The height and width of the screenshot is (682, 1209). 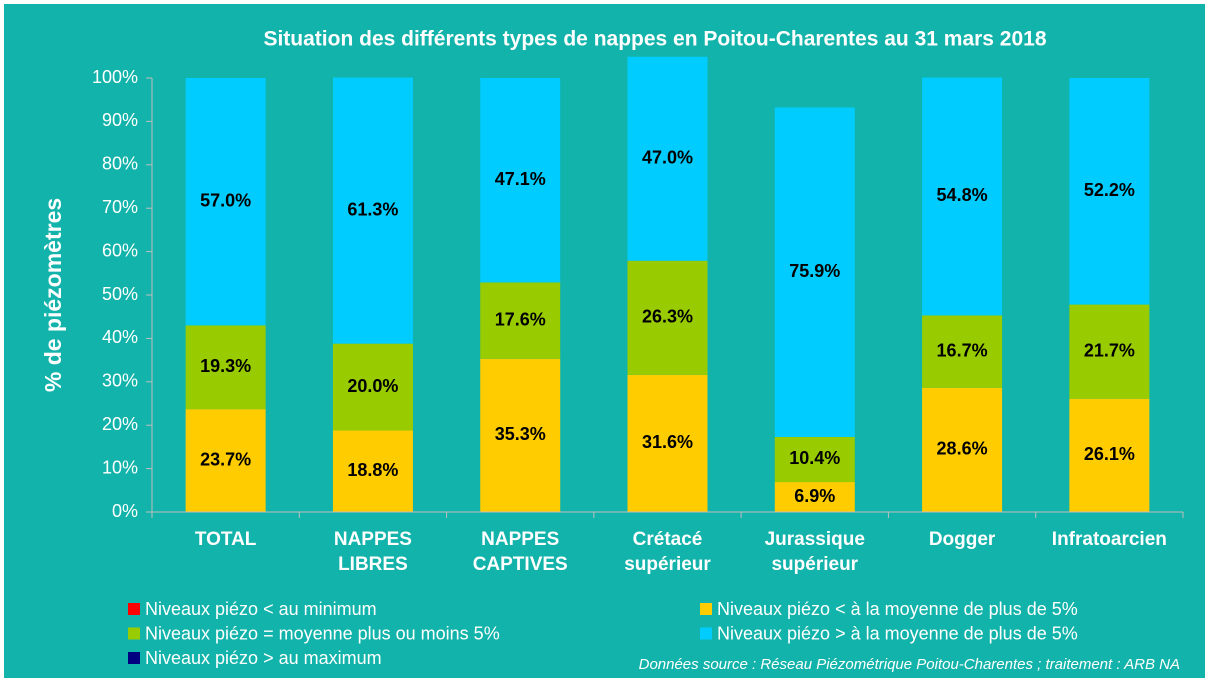 What do you see at coordinates (115, 77) in the screenshot?
I see `y-tick-label: 100%` at bounding box center [115, 77].